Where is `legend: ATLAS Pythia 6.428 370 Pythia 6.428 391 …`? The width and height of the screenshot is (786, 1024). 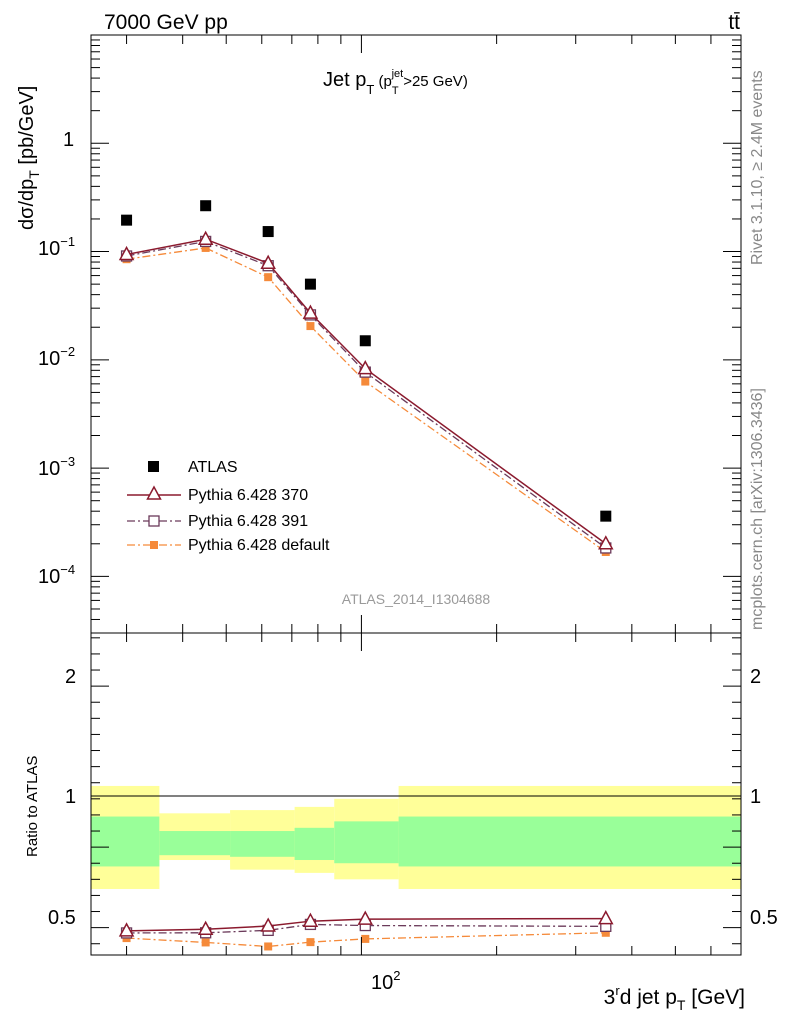
legend: ATLAS Pythia 6.428 370 Pythia 6.428 391 … is located at coordinates (228, 506).